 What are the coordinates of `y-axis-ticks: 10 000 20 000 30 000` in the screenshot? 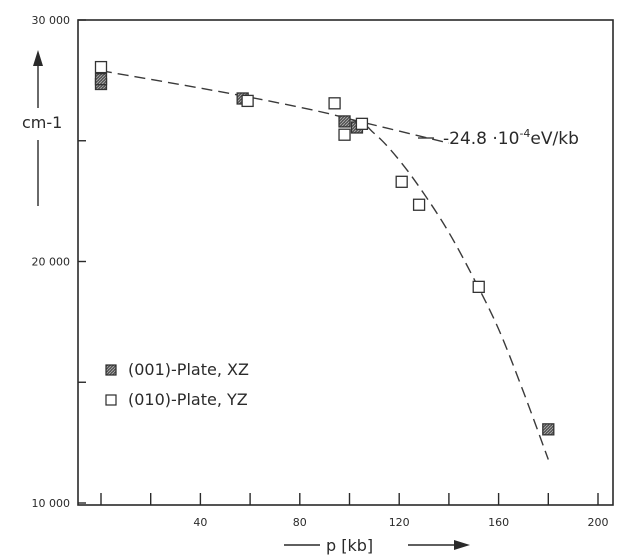 It's located at (59, 262).